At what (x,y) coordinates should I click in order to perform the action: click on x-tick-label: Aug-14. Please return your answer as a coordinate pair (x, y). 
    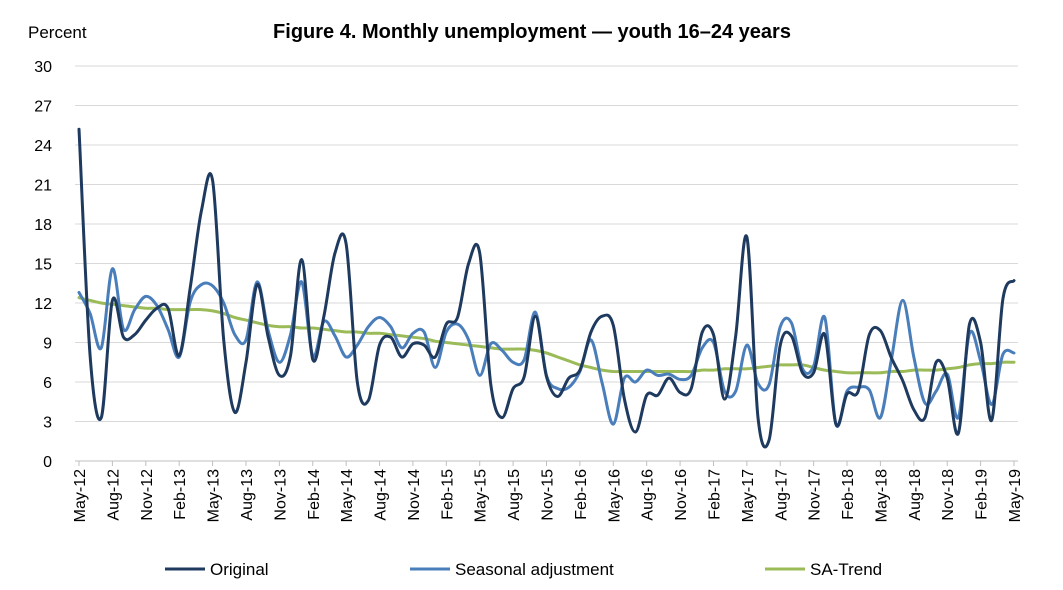
    Looking at the image, I should click on (381, 495).